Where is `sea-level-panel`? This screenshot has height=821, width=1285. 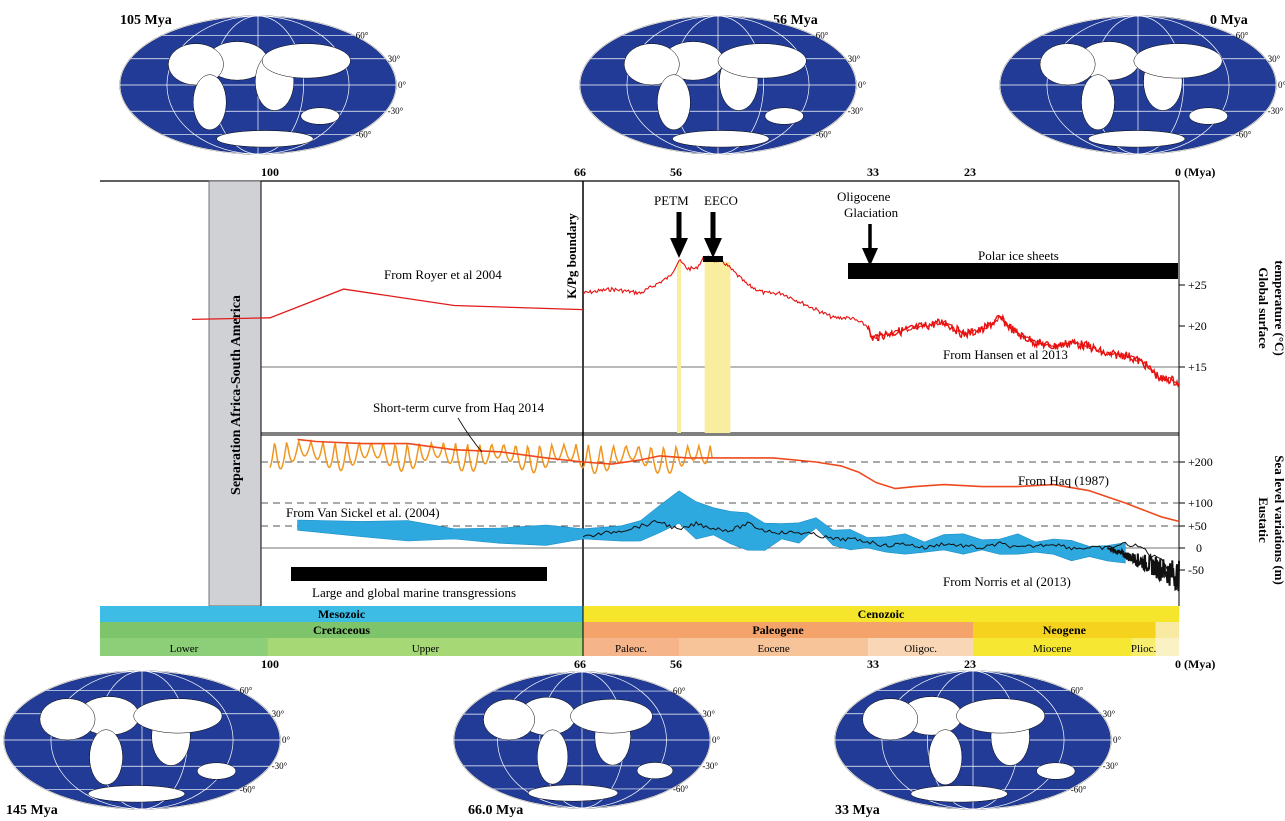 sea-level-panel is located at coordinates (724, 515).